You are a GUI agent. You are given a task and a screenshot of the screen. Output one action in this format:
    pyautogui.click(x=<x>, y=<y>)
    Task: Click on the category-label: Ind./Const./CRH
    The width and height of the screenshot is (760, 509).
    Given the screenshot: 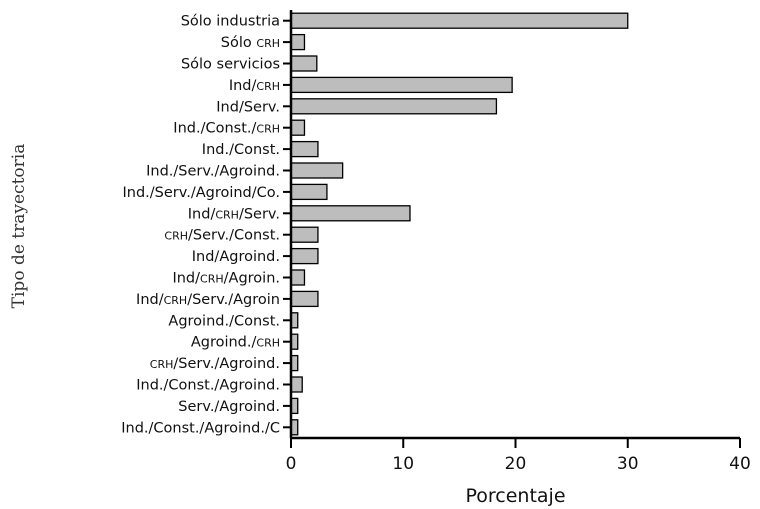 What is the action you would take?
    pyautogui.click(x=226, y=129)
    